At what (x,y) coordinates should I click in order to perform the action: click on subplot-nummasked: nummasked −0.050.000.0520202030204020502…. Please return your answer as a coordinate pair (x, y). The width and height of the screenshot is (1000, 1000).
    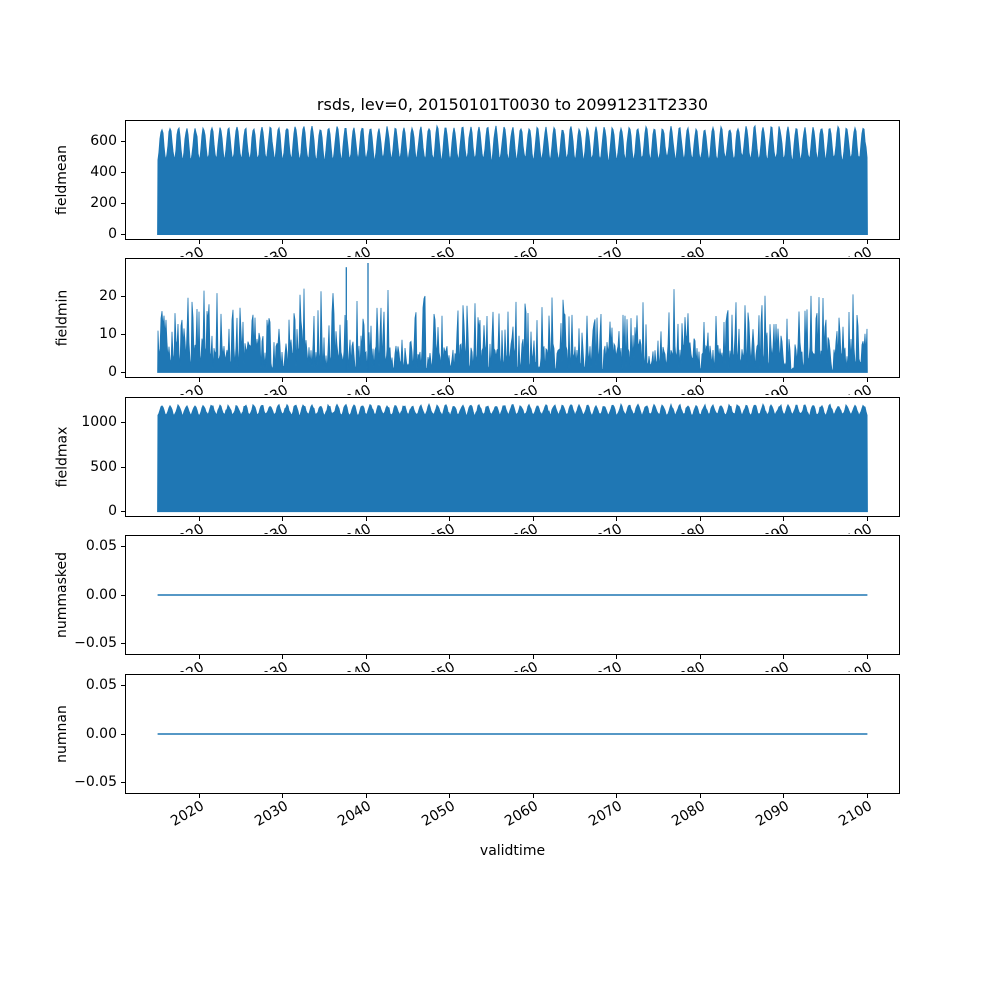
    Looking at the image, I should click on (500, 603).